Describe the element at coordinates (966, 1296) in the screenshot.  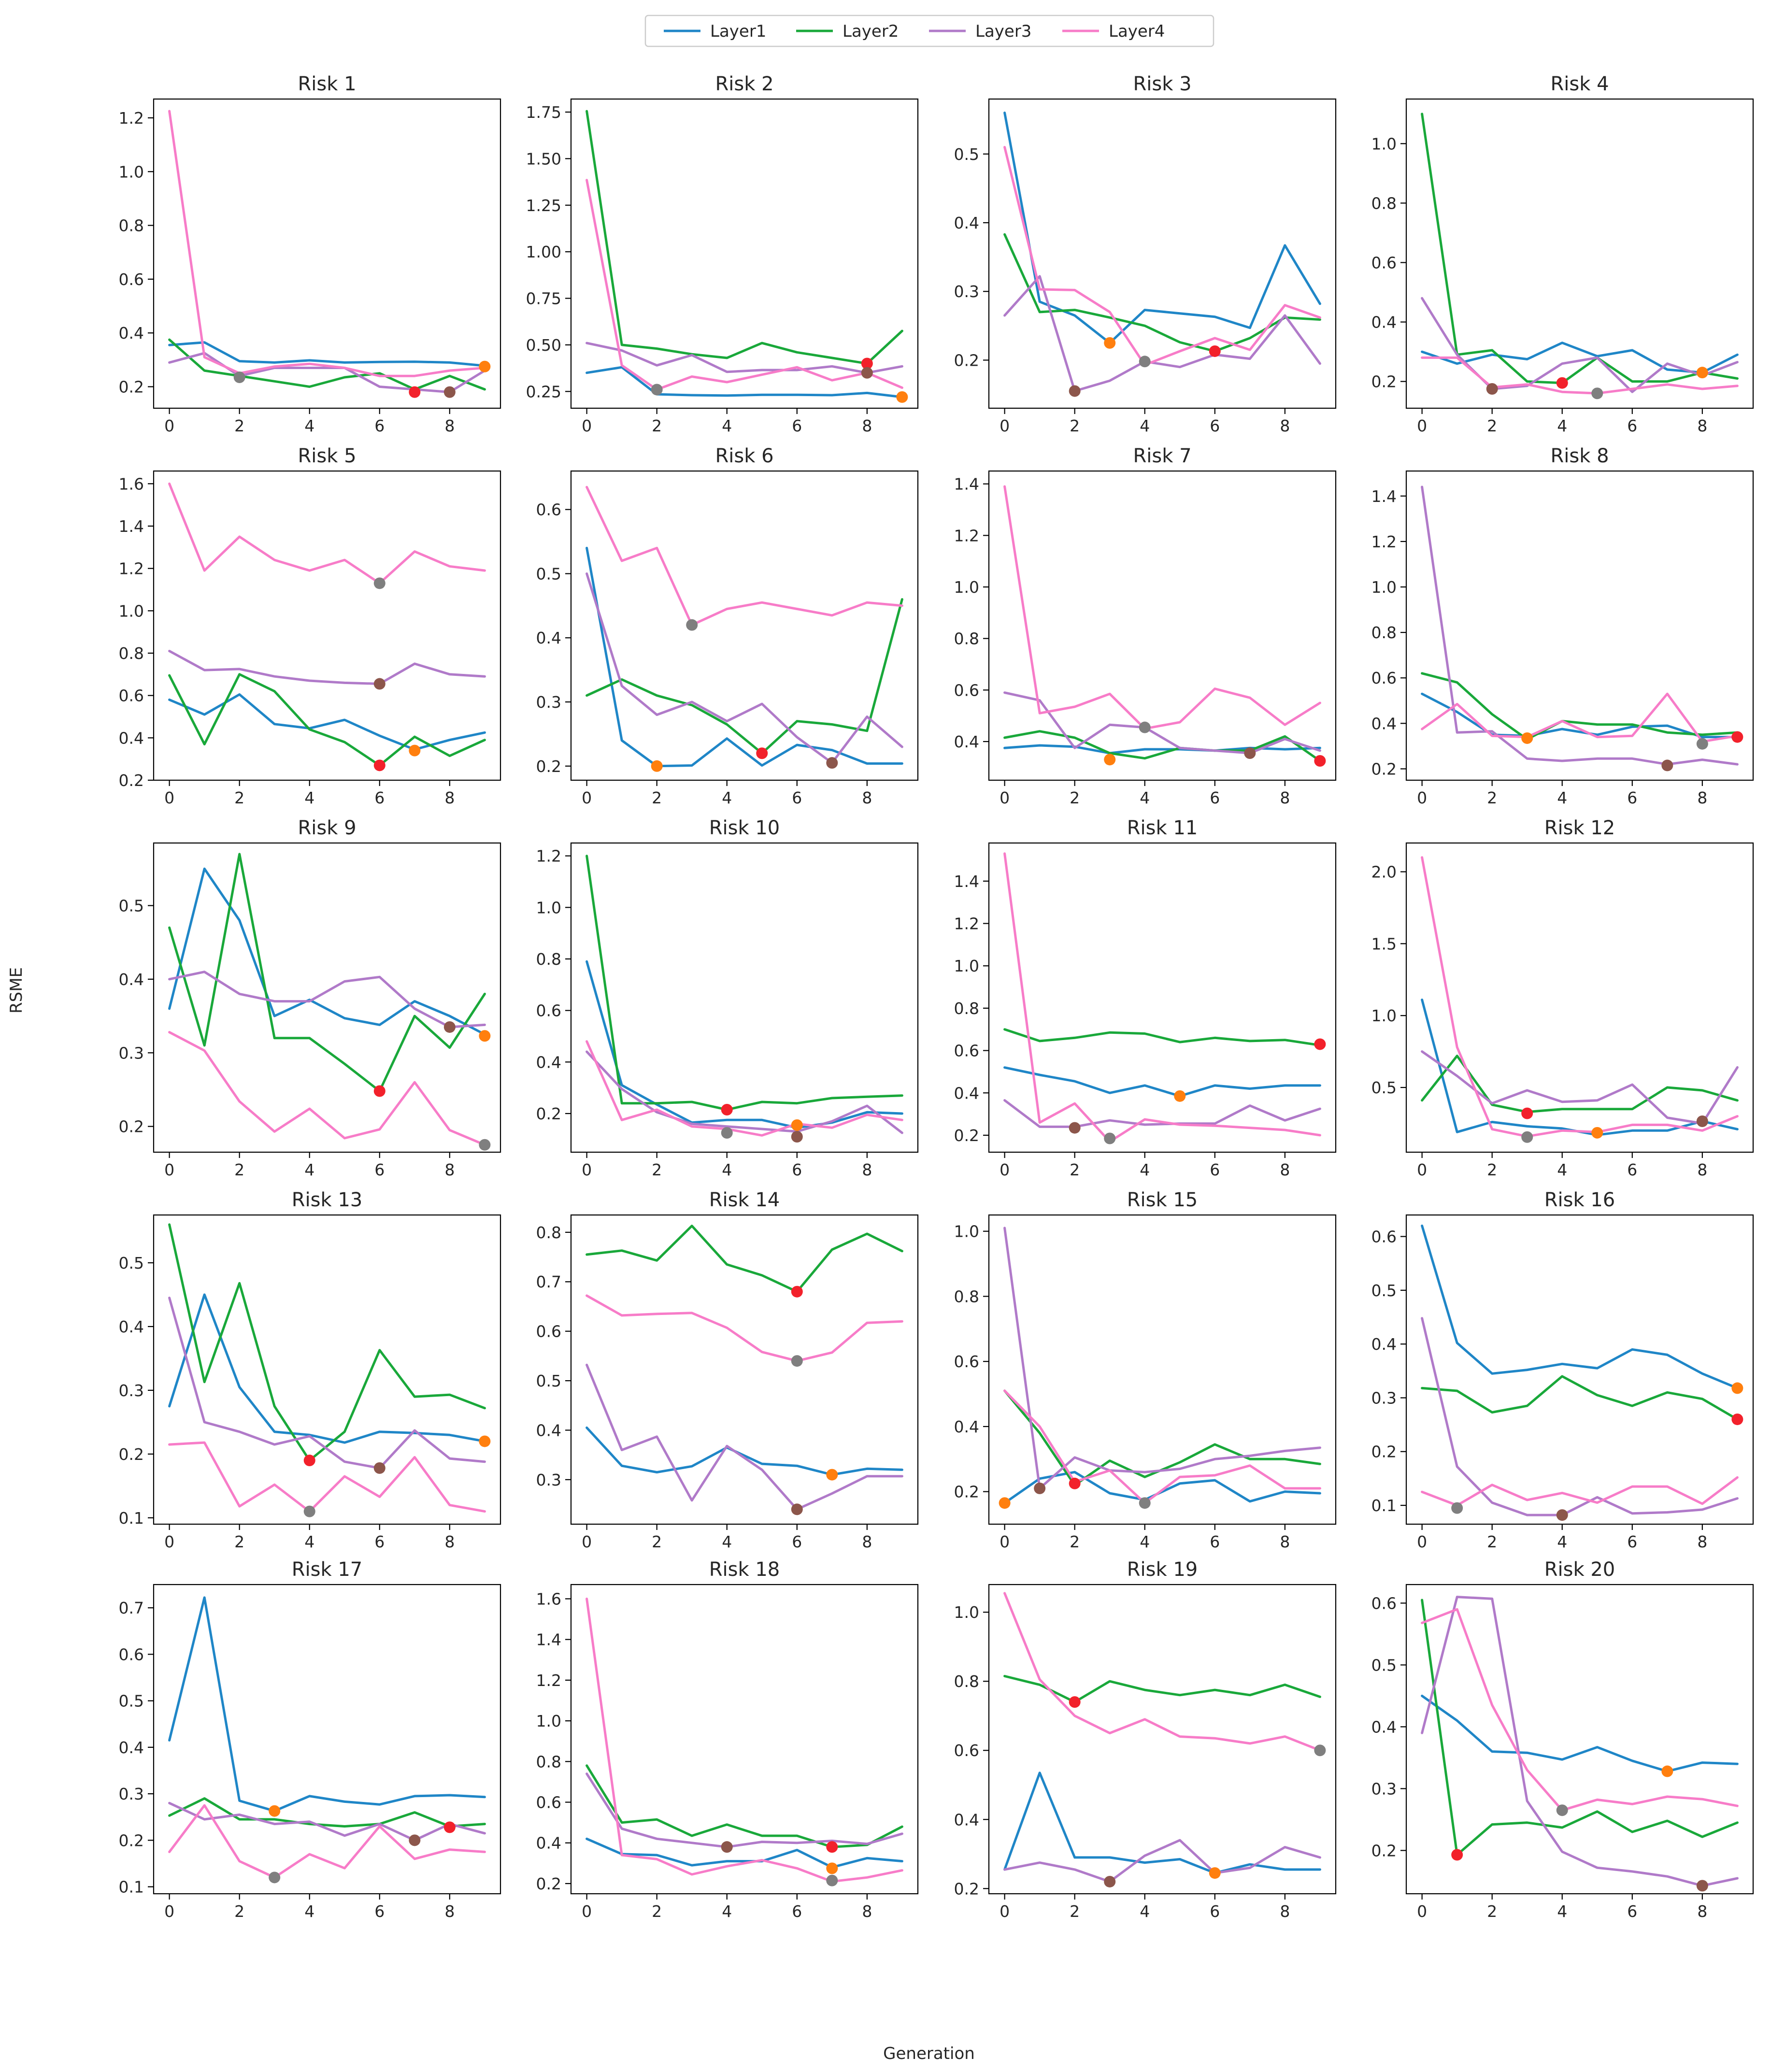
I see `y-tick-label: 0.8` at that location.